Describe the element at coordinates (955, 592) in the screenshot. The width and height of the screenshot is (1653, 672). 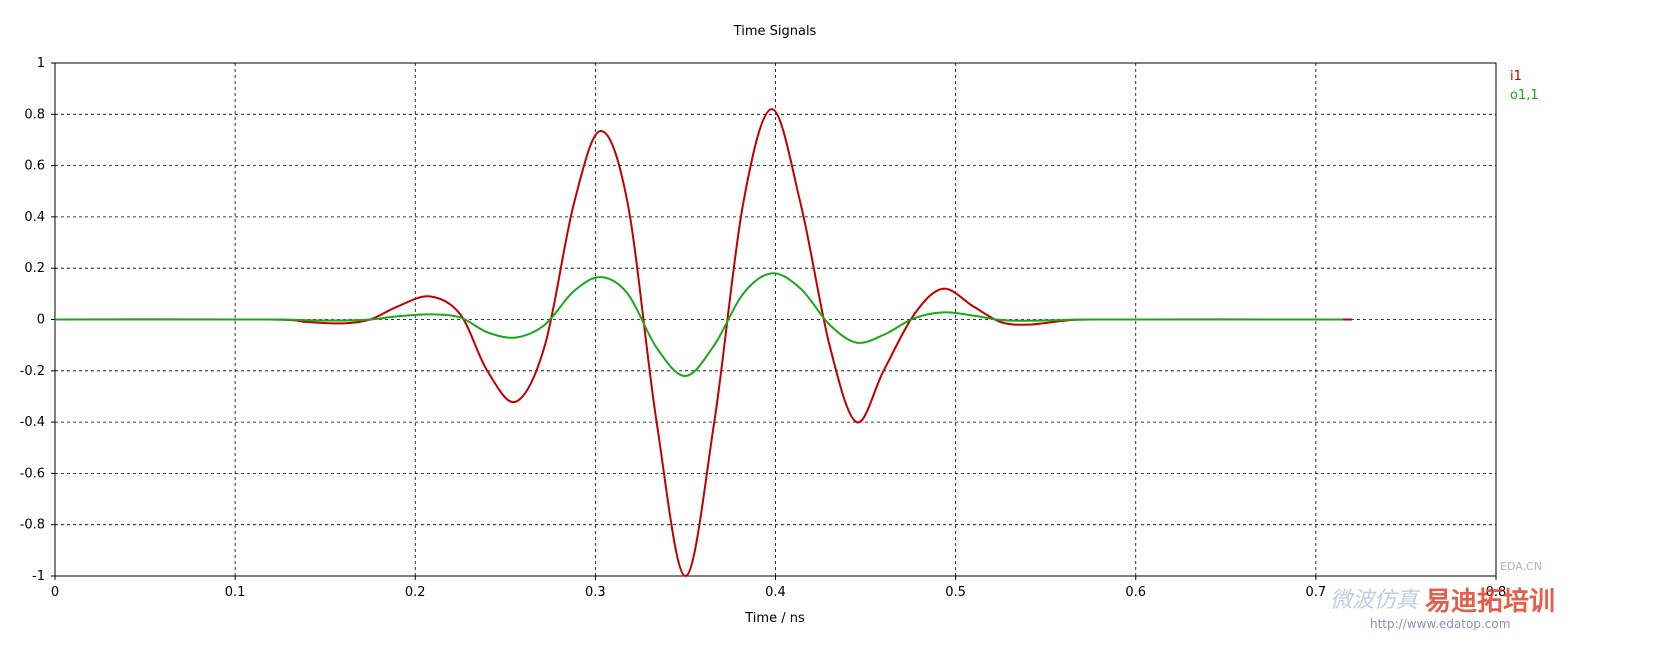
I see `x-tick-label: 0.5` at that location.